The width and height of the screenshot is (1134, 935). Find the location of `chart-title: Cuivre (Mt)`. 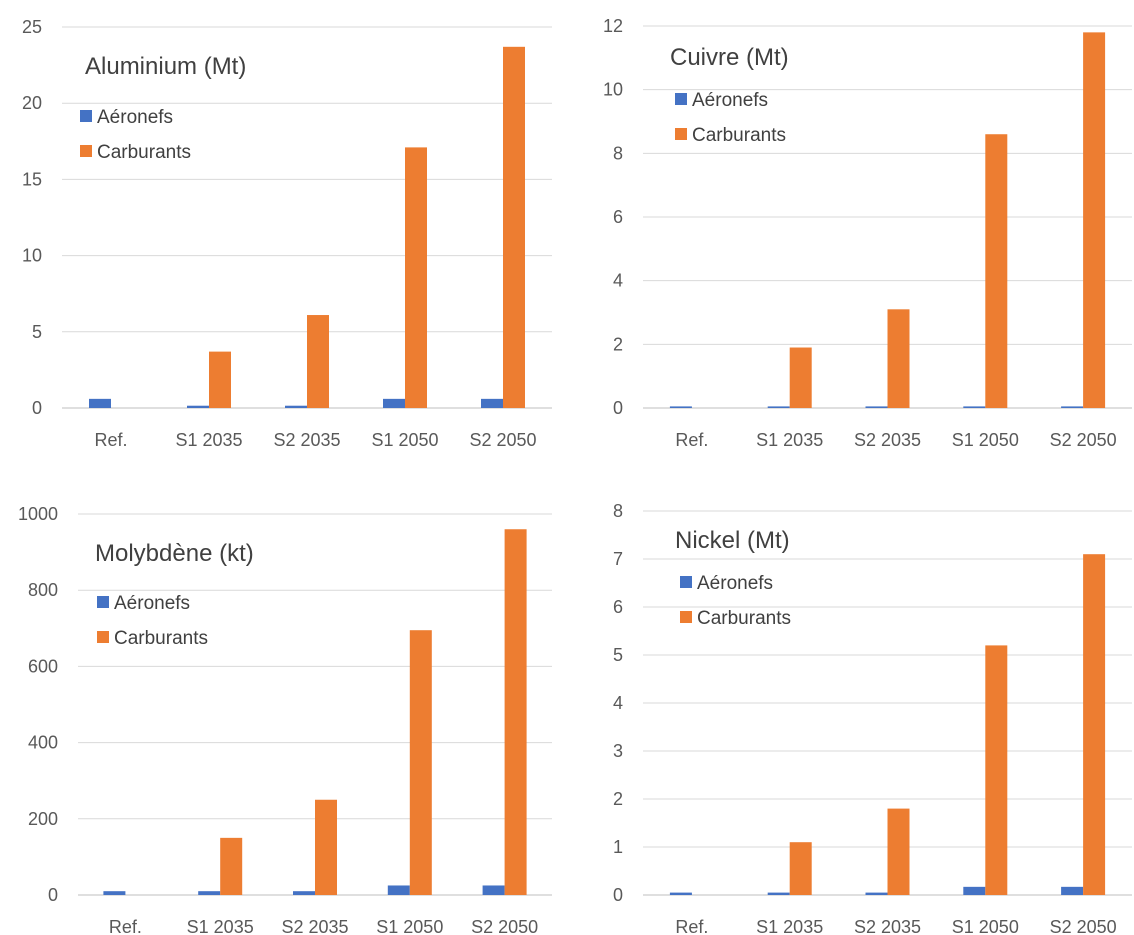

chart-title: Cuivre (Mt) is located at coordinates (729, 57).